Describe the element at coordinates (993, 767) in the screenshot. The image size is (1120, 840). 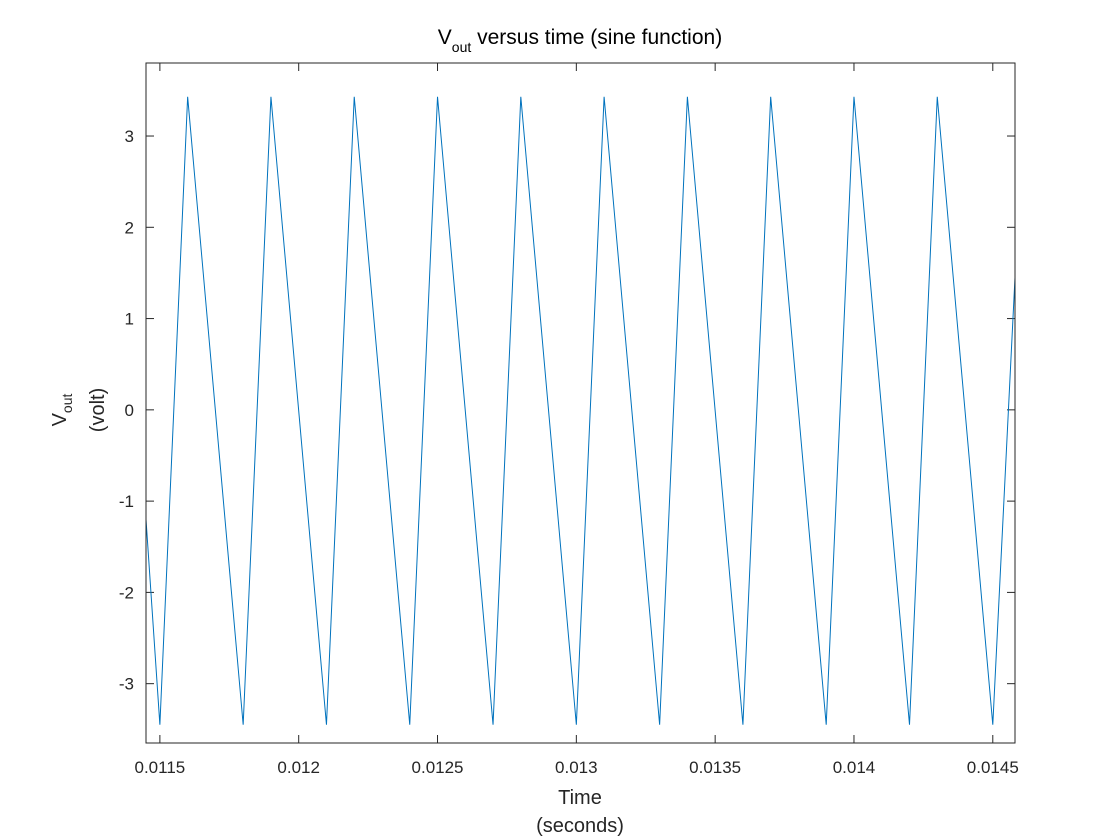
I see `x-tick-label: 0.0145` at that location.